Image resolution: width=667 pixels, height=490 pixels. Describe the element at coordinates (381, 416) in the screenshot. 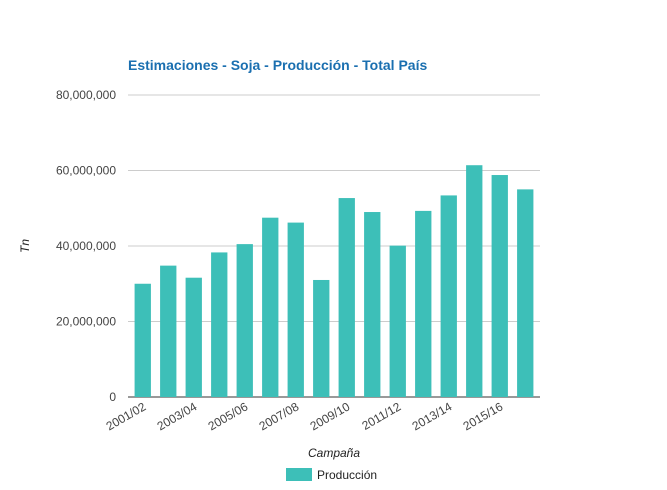

I see `x-tick-label: 2011/12` at that location.